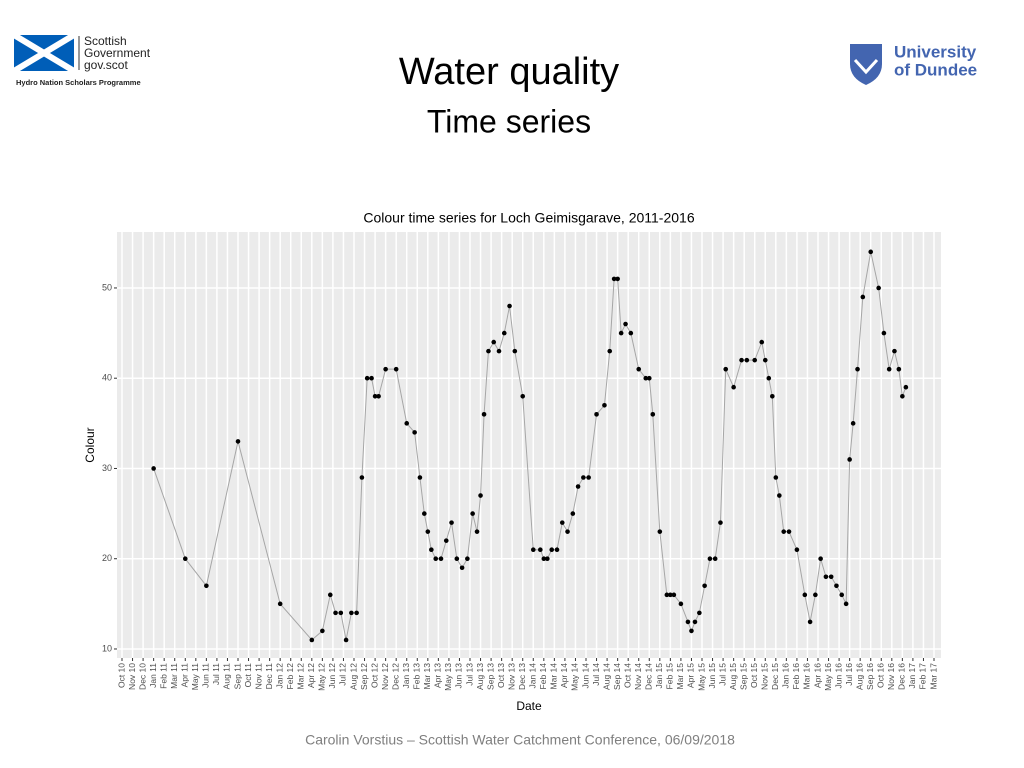 The image size is (1024, 768). I want to click on x-tick-label: Jun 14, so click(585, 676).